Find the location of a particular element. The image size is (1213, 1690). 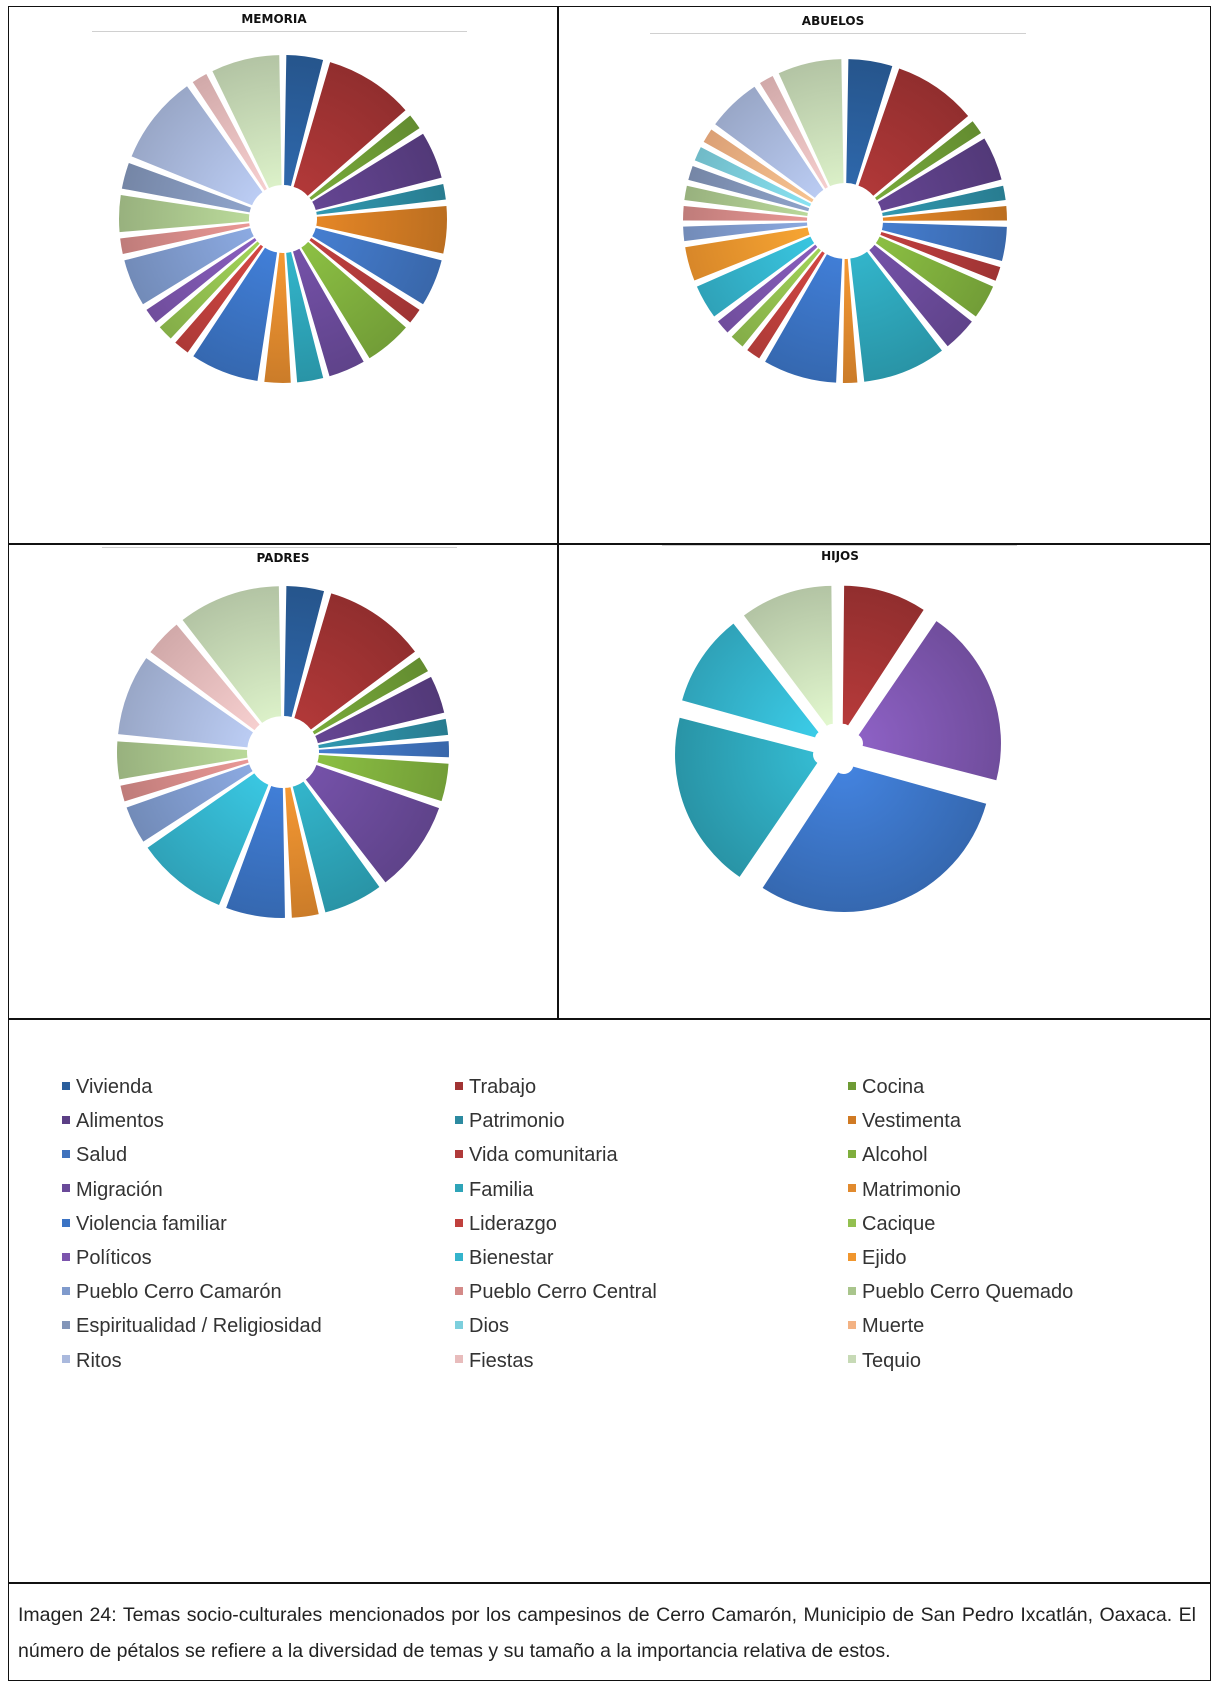

pie-slice-abuelos-políticos is located at coordinates (767, 288).